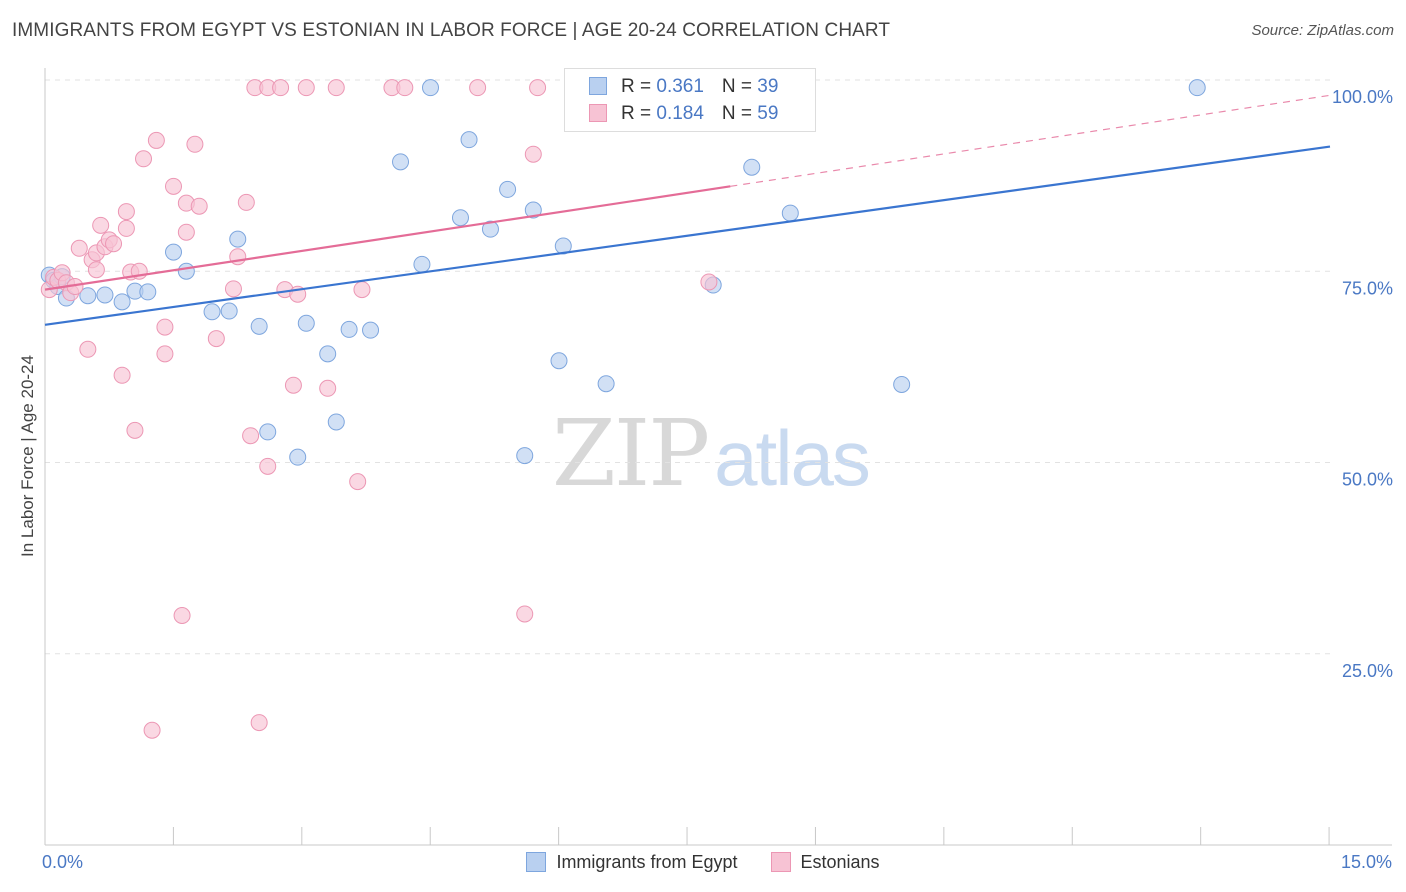 The width and height of the screenshot is (1406, 892). I want to click on legend-swatch-estonians, so click(598, 113).